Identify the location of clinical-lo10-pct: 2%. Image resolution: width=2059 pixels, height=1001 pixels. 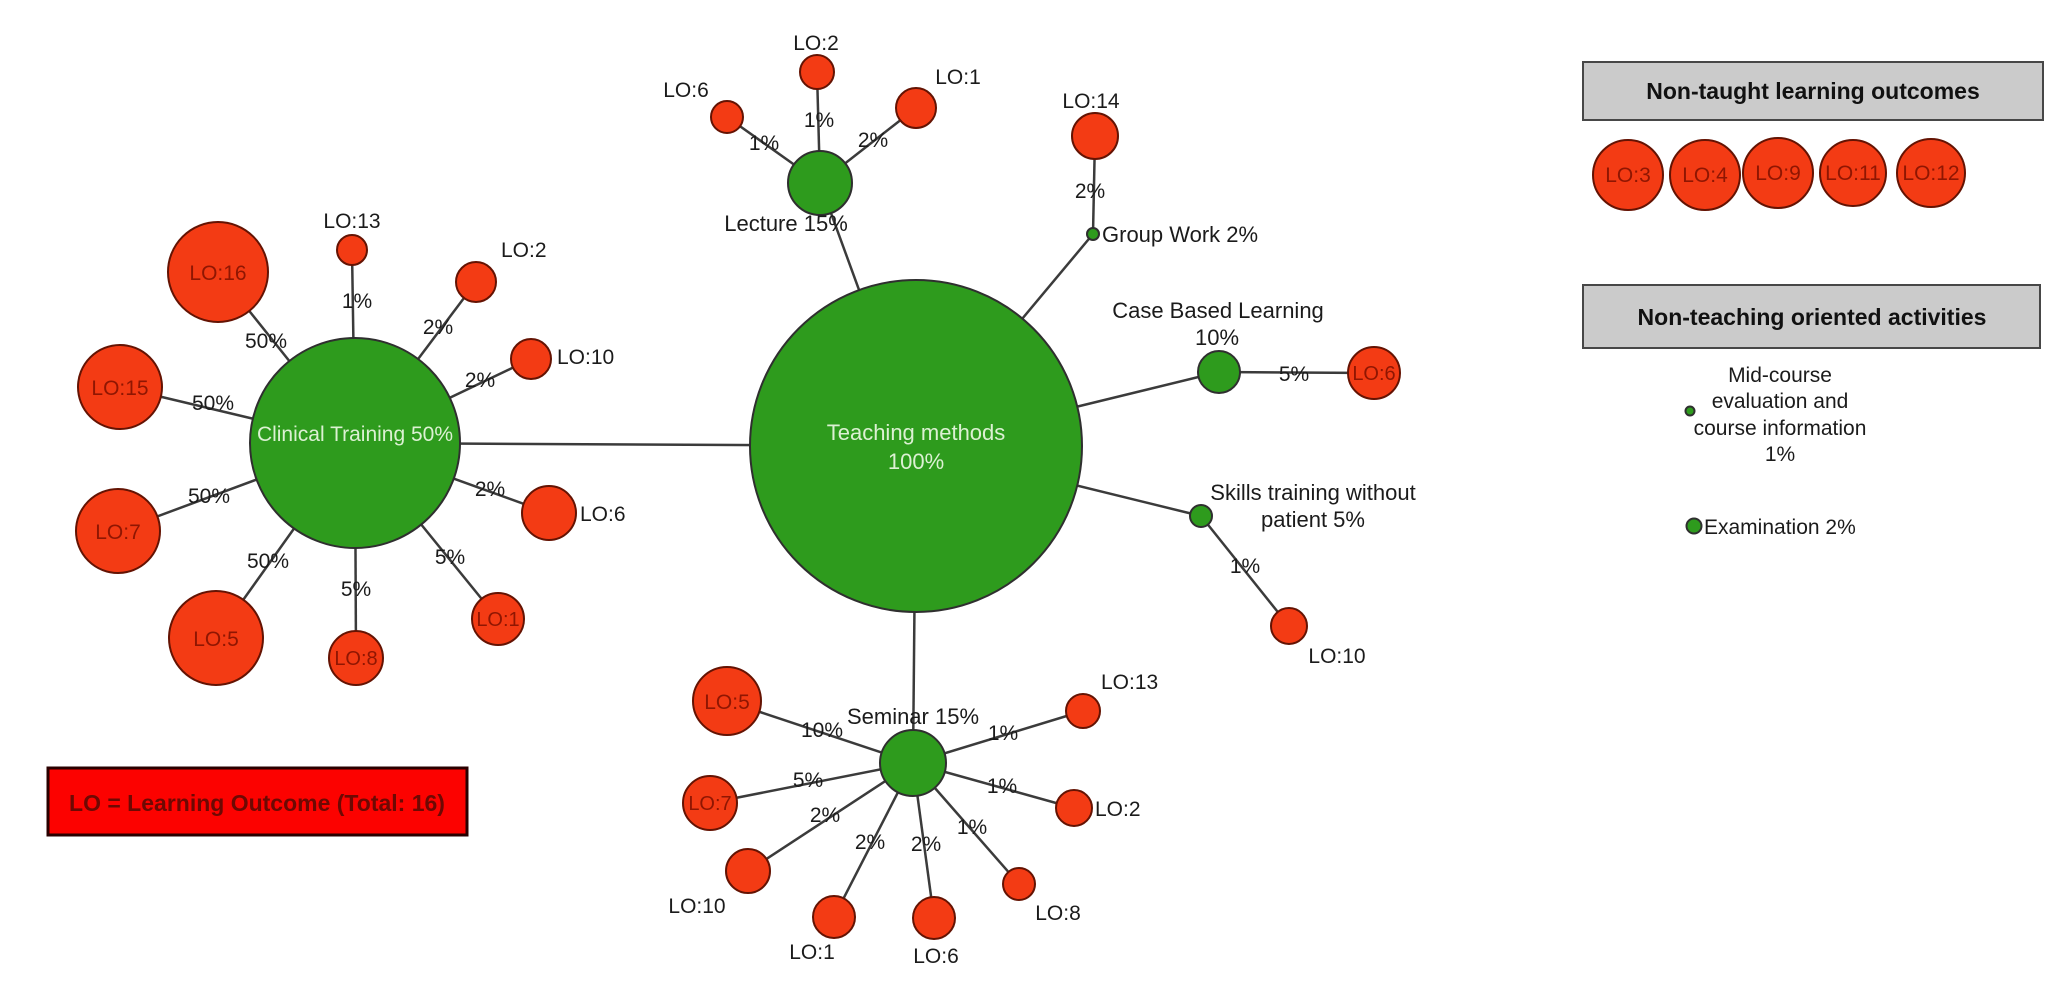
(480, 380).